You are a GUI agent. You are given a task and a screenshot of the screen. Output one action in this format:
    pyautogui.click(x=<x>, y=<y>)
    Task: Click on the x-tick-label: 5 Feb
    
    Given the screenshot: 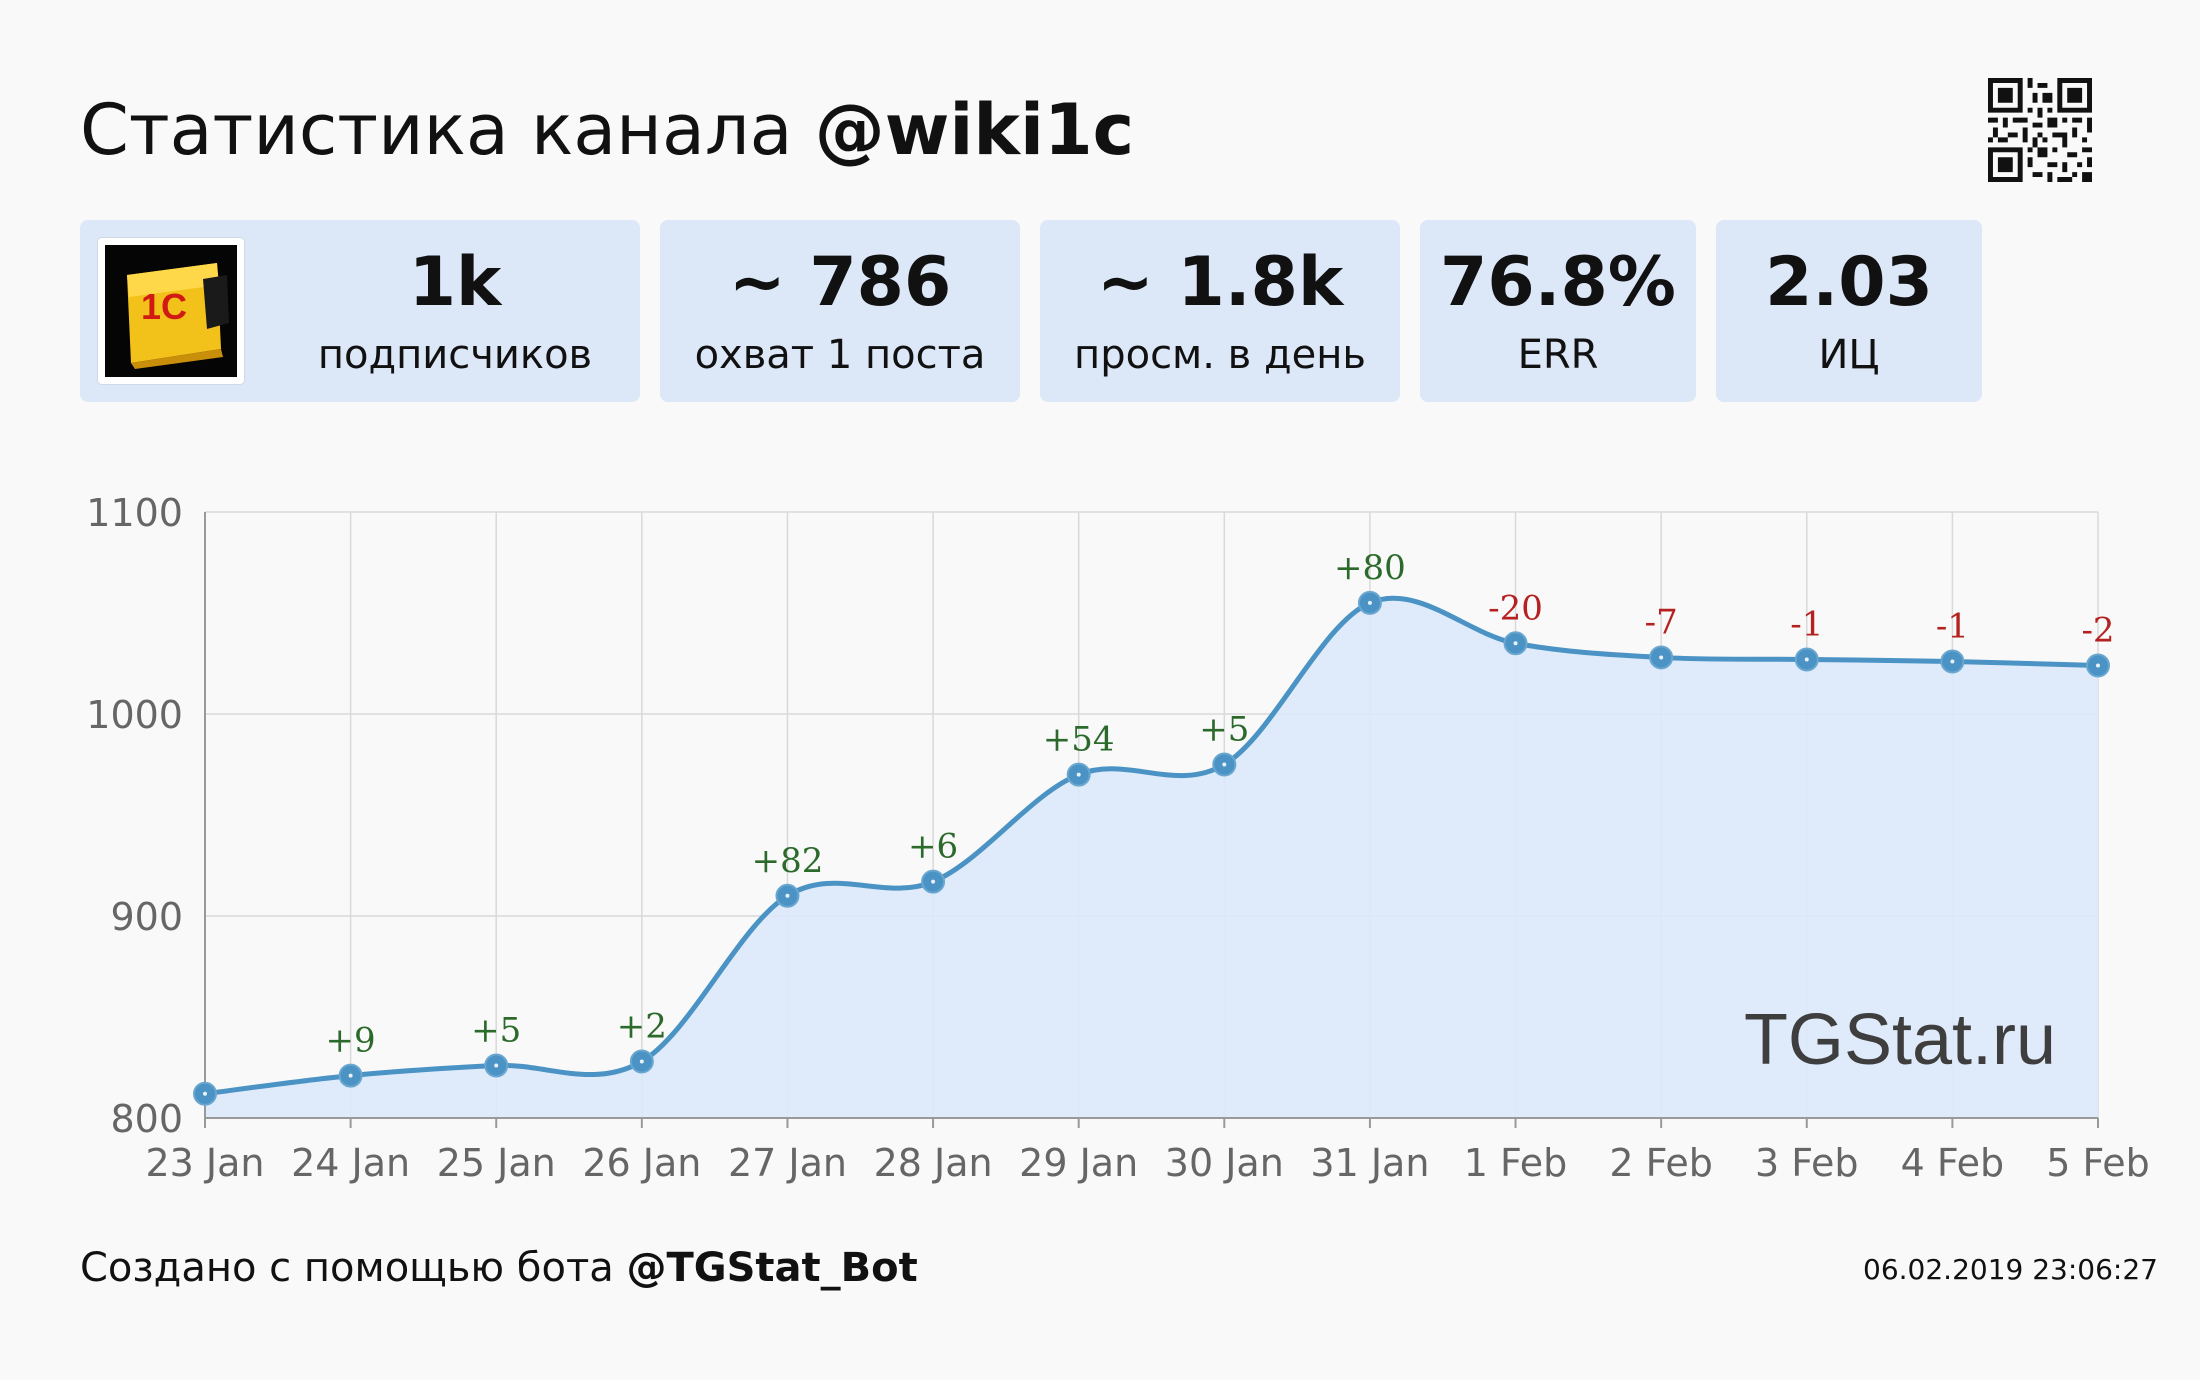 What is the action you would take?
    pyautogui.click(x=2098, y=1163)
    